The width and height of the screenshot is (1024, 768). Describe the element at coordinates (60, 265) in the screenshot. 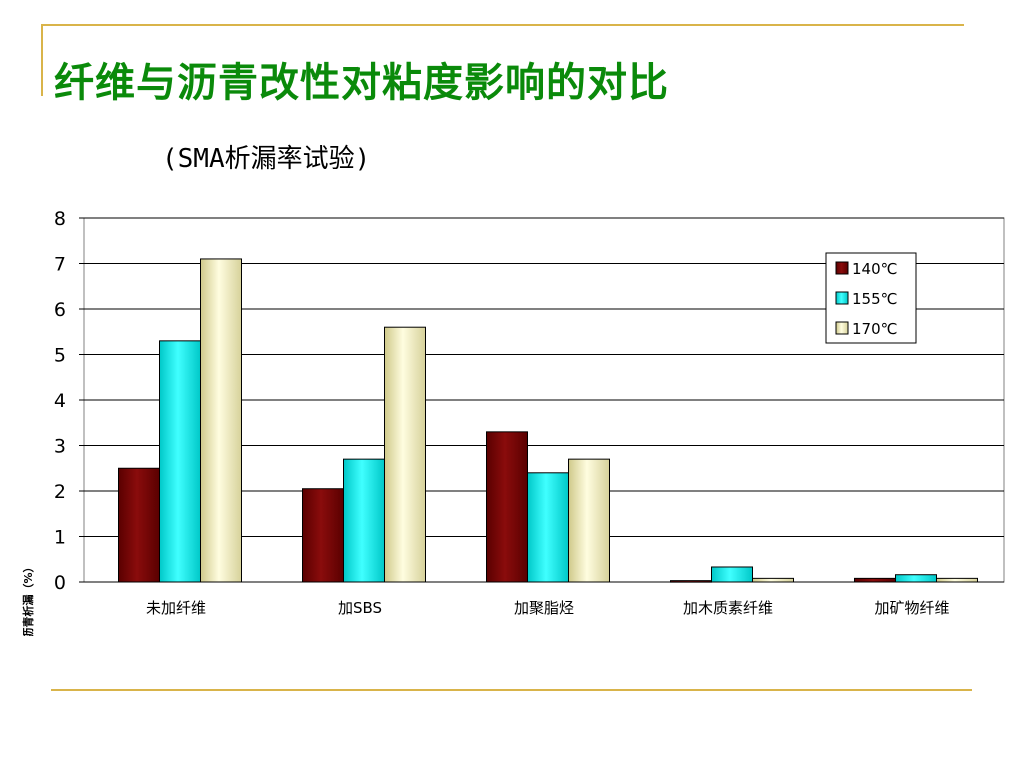

I see `y-tick-label: 7` at that location.